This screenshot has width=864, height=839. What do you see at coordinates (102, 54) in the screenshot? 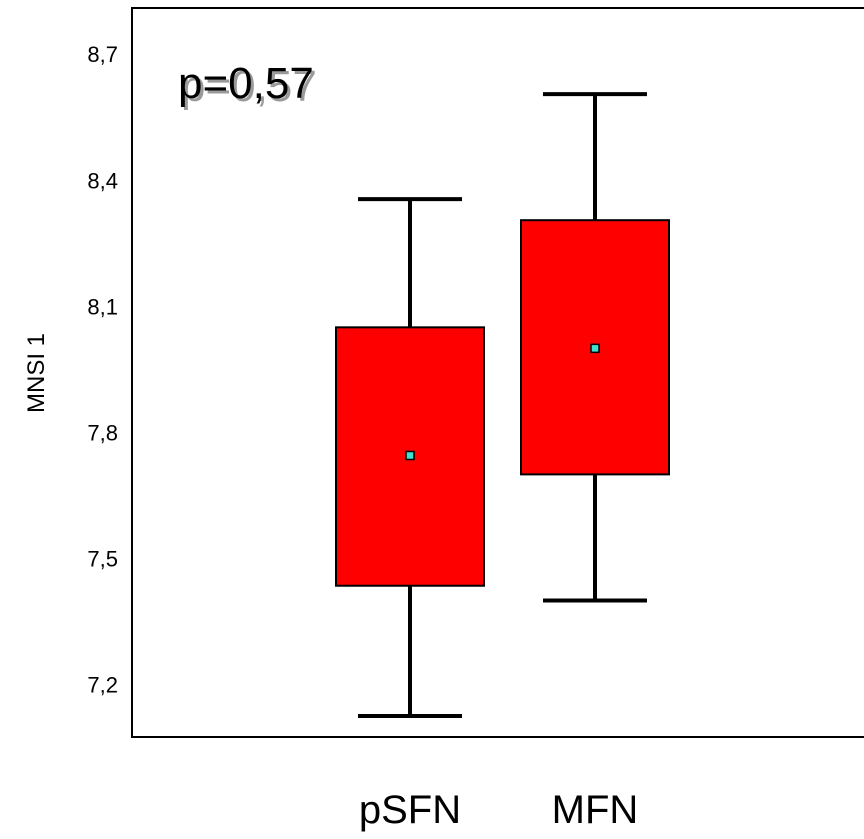
I see `y-tick-label: 8,7` at bounding box center [102, 54].